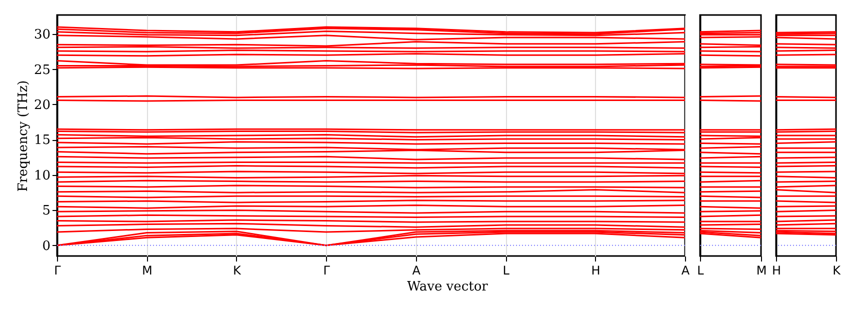  Describe the element at coordinates (42, 105) in the screenshot. I see `y-tick-label: 20` at that location.